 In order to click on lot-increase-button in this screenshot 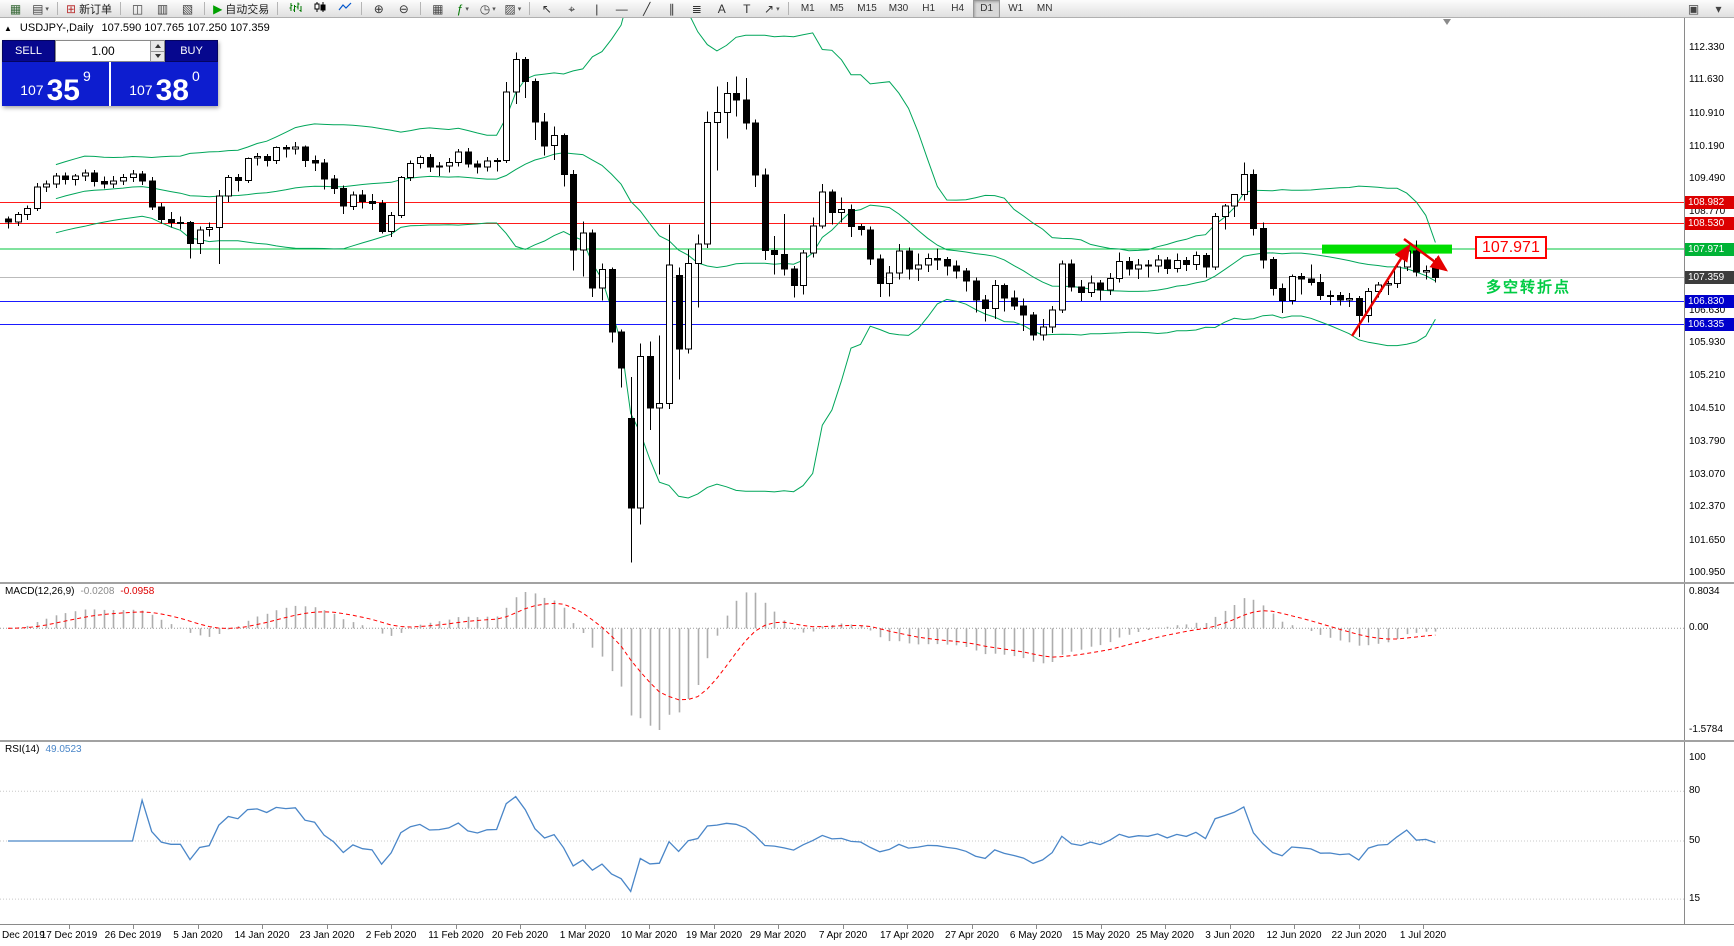, I will do `click(157, 46)`.